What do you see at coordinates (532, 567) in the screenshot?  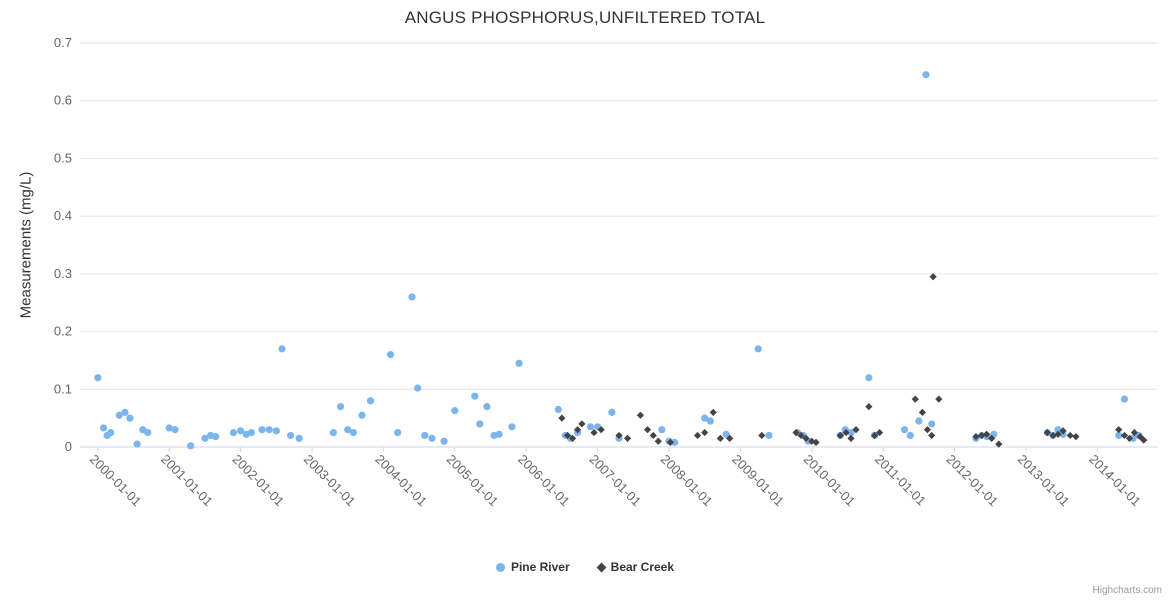 I see `legend-item-pine-river: Pine River` at bounding box center [532, 567].